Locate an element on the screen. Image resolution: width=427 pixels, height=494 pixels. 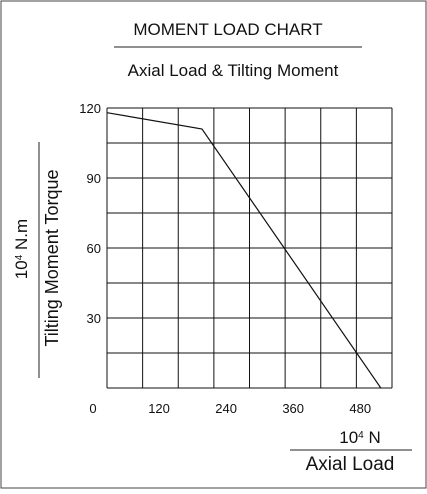
y-tick-label: 120 is located at coordinates (90, 108).